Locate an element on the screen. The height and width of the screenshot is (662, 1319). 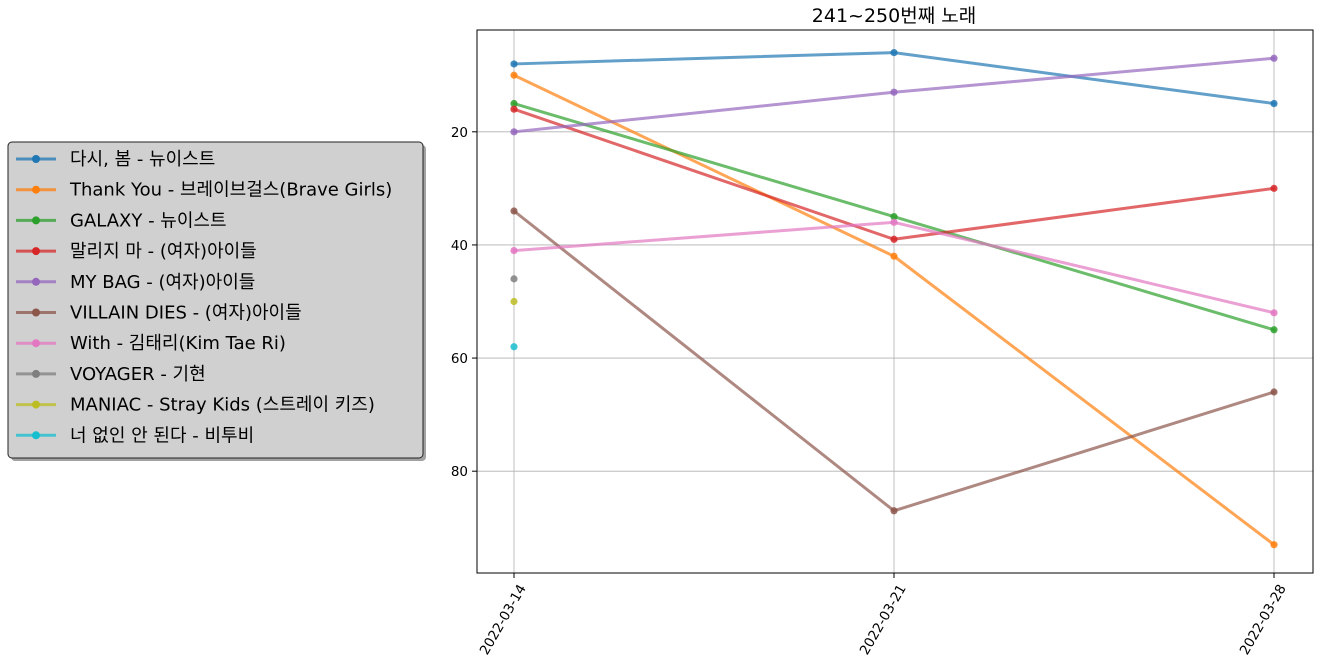
legend-label: Thank You - 브레이브걸스(Brave Girls) is located at coordinates (230, 190).